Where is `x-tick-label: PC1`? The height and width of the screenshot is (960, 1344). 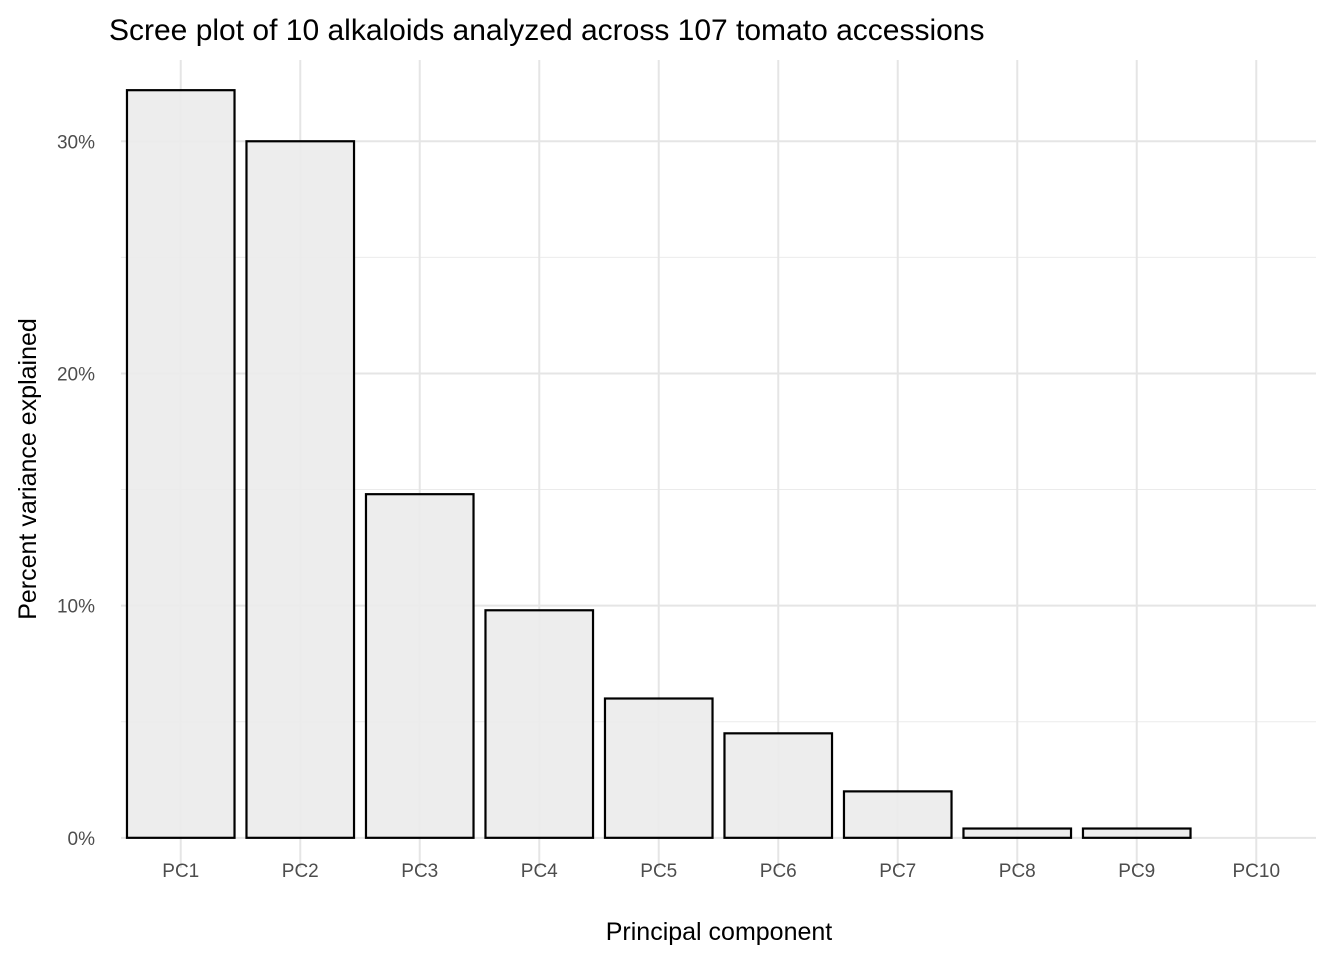 x-tick-label: PC1 is located at coordinates (180, 871).